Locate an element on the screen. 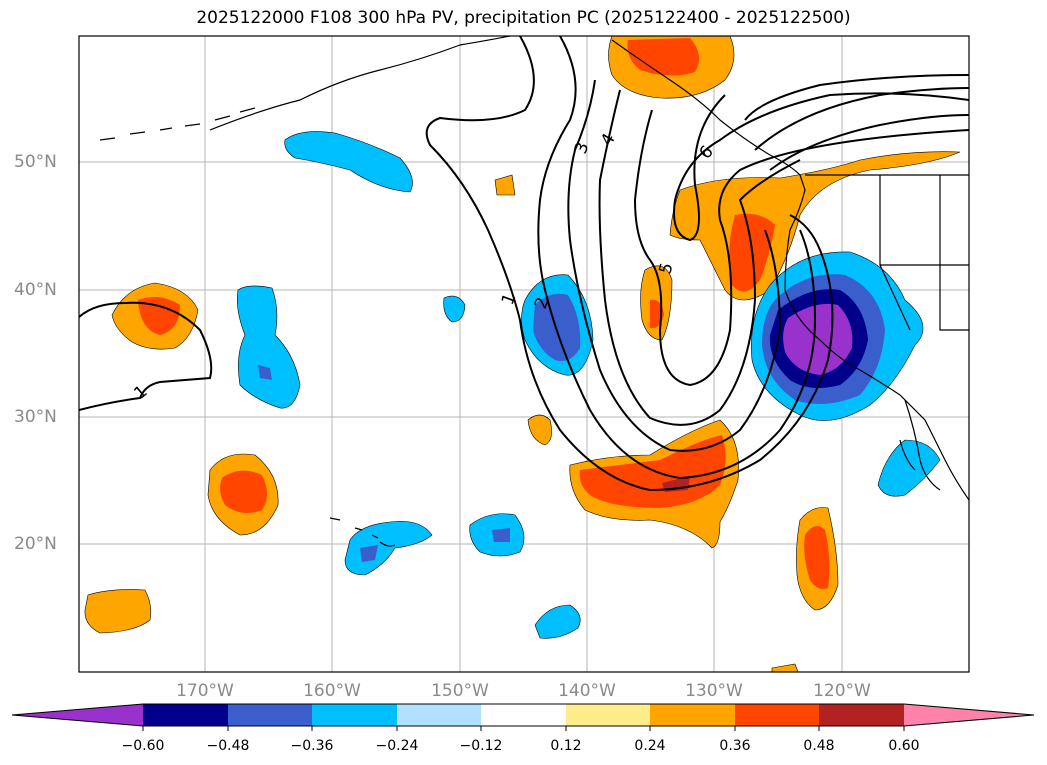 The width and height of the screenshot is (1047, 765). colorbar-tick-label: 0.60 is located at coordinates (904, 746).